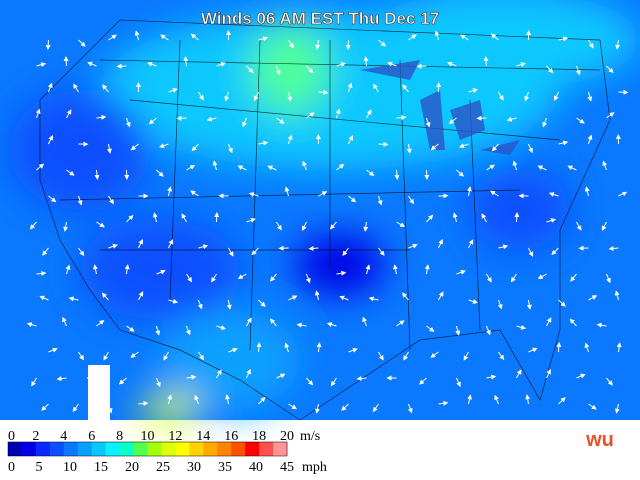  I want to click on colorbar-frame, so click(147, 449).